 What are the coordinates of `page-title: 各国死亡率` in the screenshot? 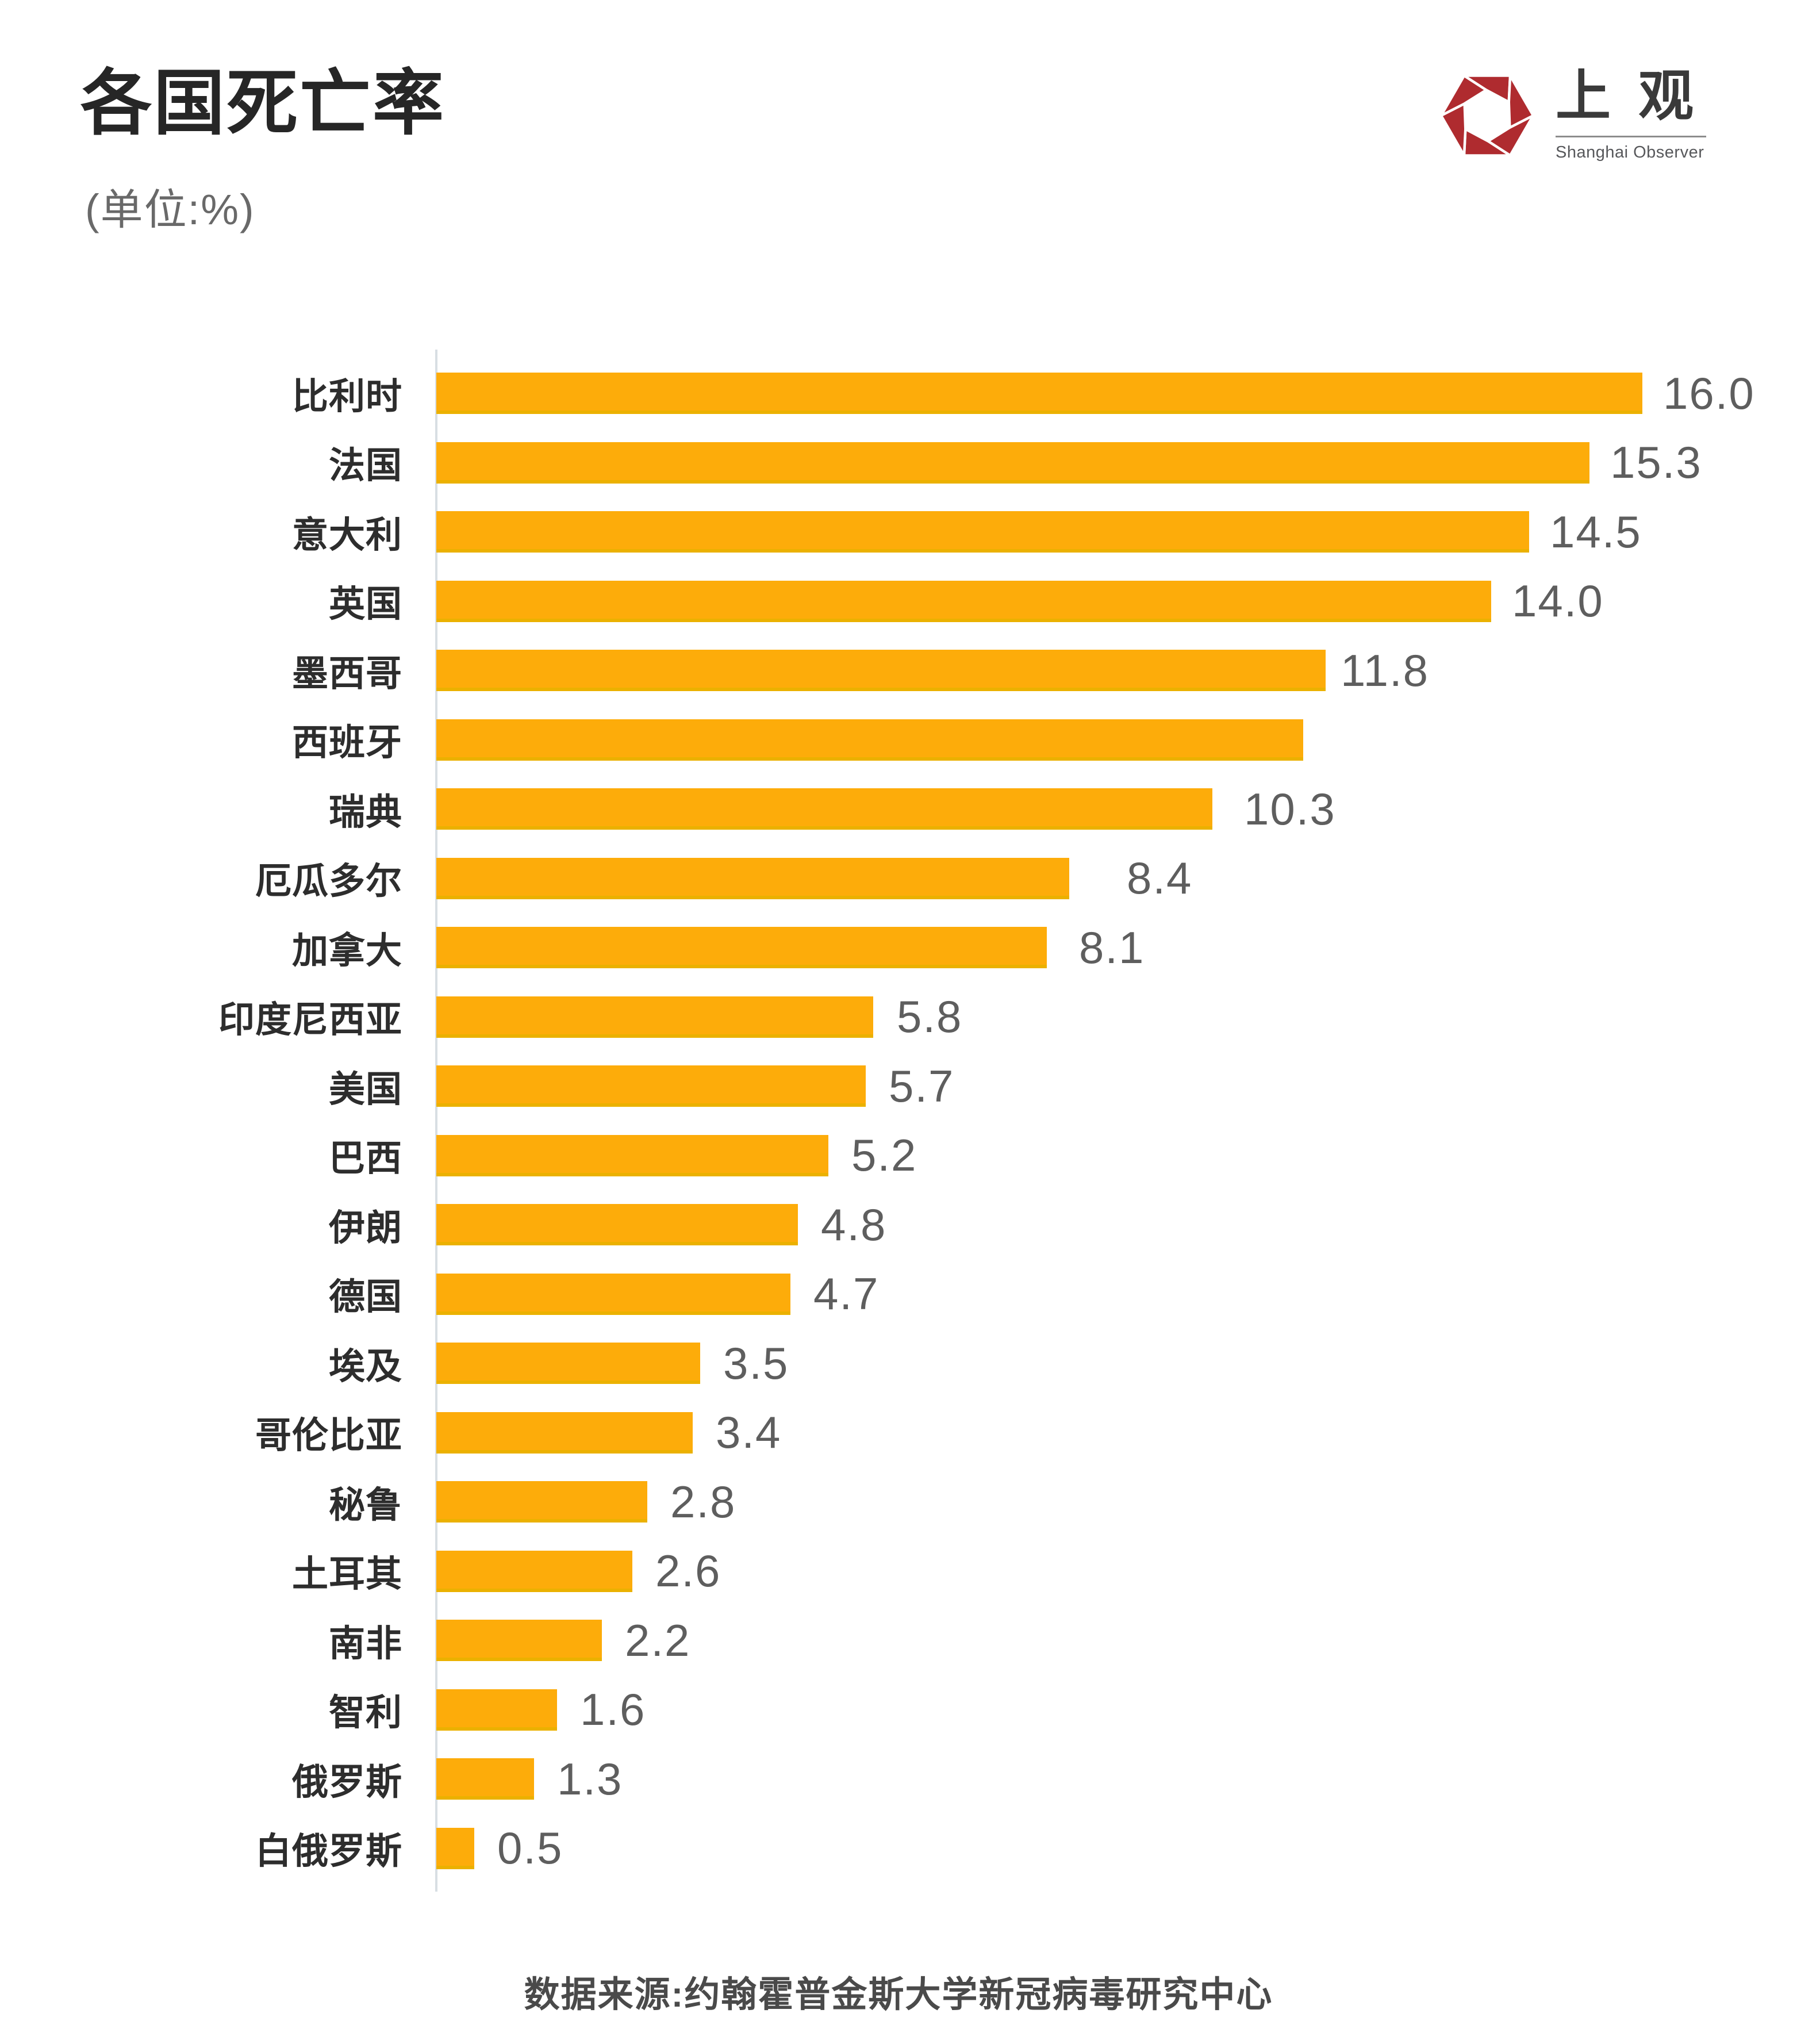 It's located at (263, 104).